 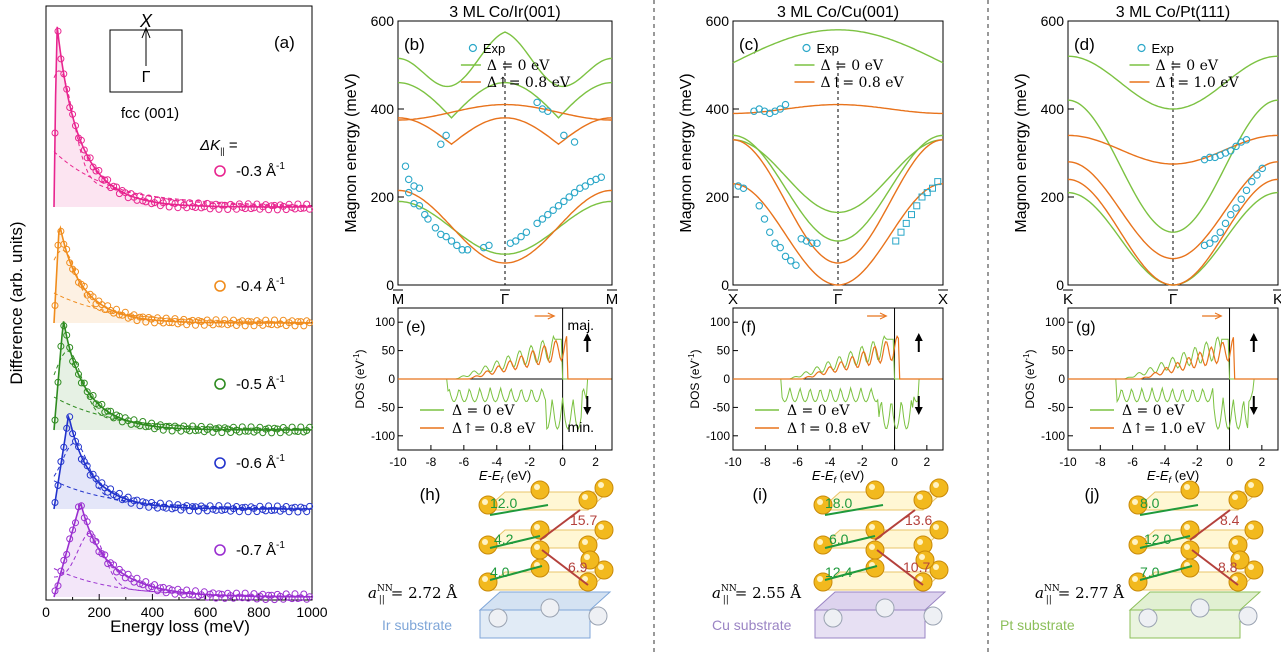 What do you see at coordinates (504, 12) in the screenshot?
I see `magnon-title: 3 ML Co/Ir(001)` at bounding box center [504, 12].